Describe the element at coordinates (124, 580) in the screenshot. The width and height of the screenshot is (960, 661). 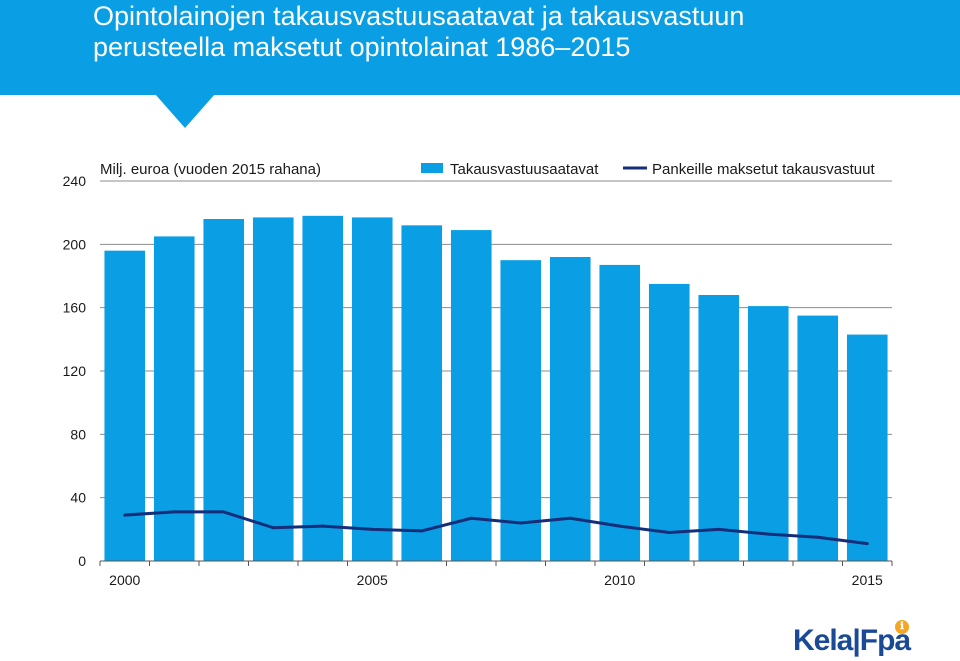
I see `x-tick-label: 2000` at that location.